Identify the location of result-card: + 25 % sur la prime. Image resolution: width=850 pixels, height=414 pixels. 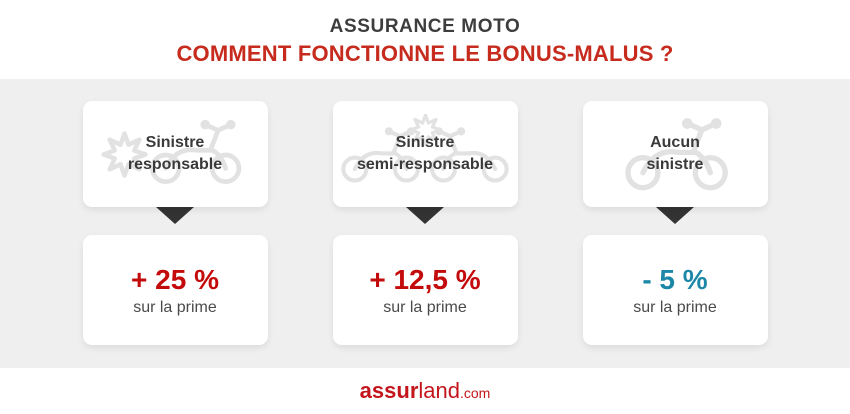
(175, 290).